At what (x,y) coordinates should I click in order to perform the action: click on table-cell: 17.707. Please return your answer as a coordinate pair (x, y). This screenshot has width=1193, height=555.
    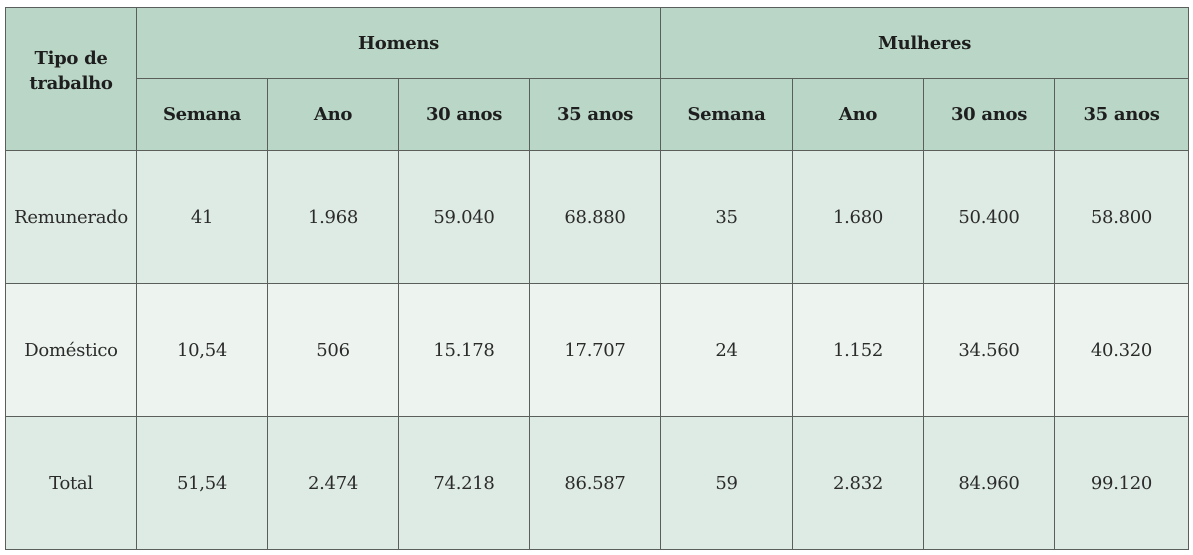
    Looking at the image, I should click on (595, 350).